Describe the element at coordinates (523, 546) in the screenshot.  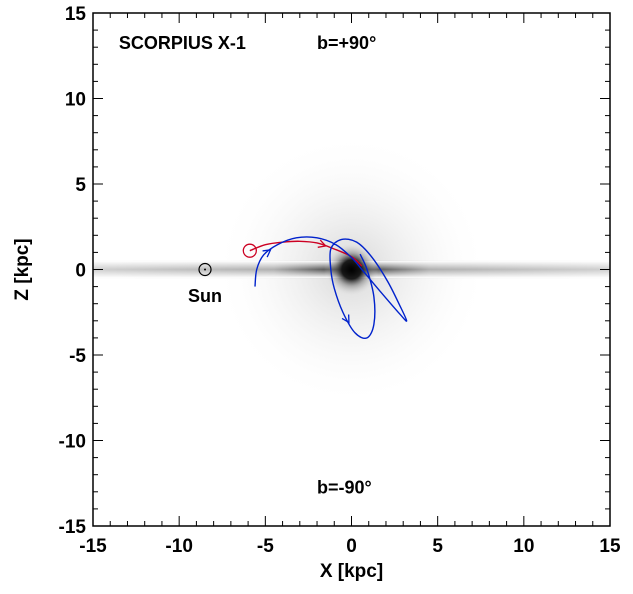
I see `x-tick-label: 10` at that location.